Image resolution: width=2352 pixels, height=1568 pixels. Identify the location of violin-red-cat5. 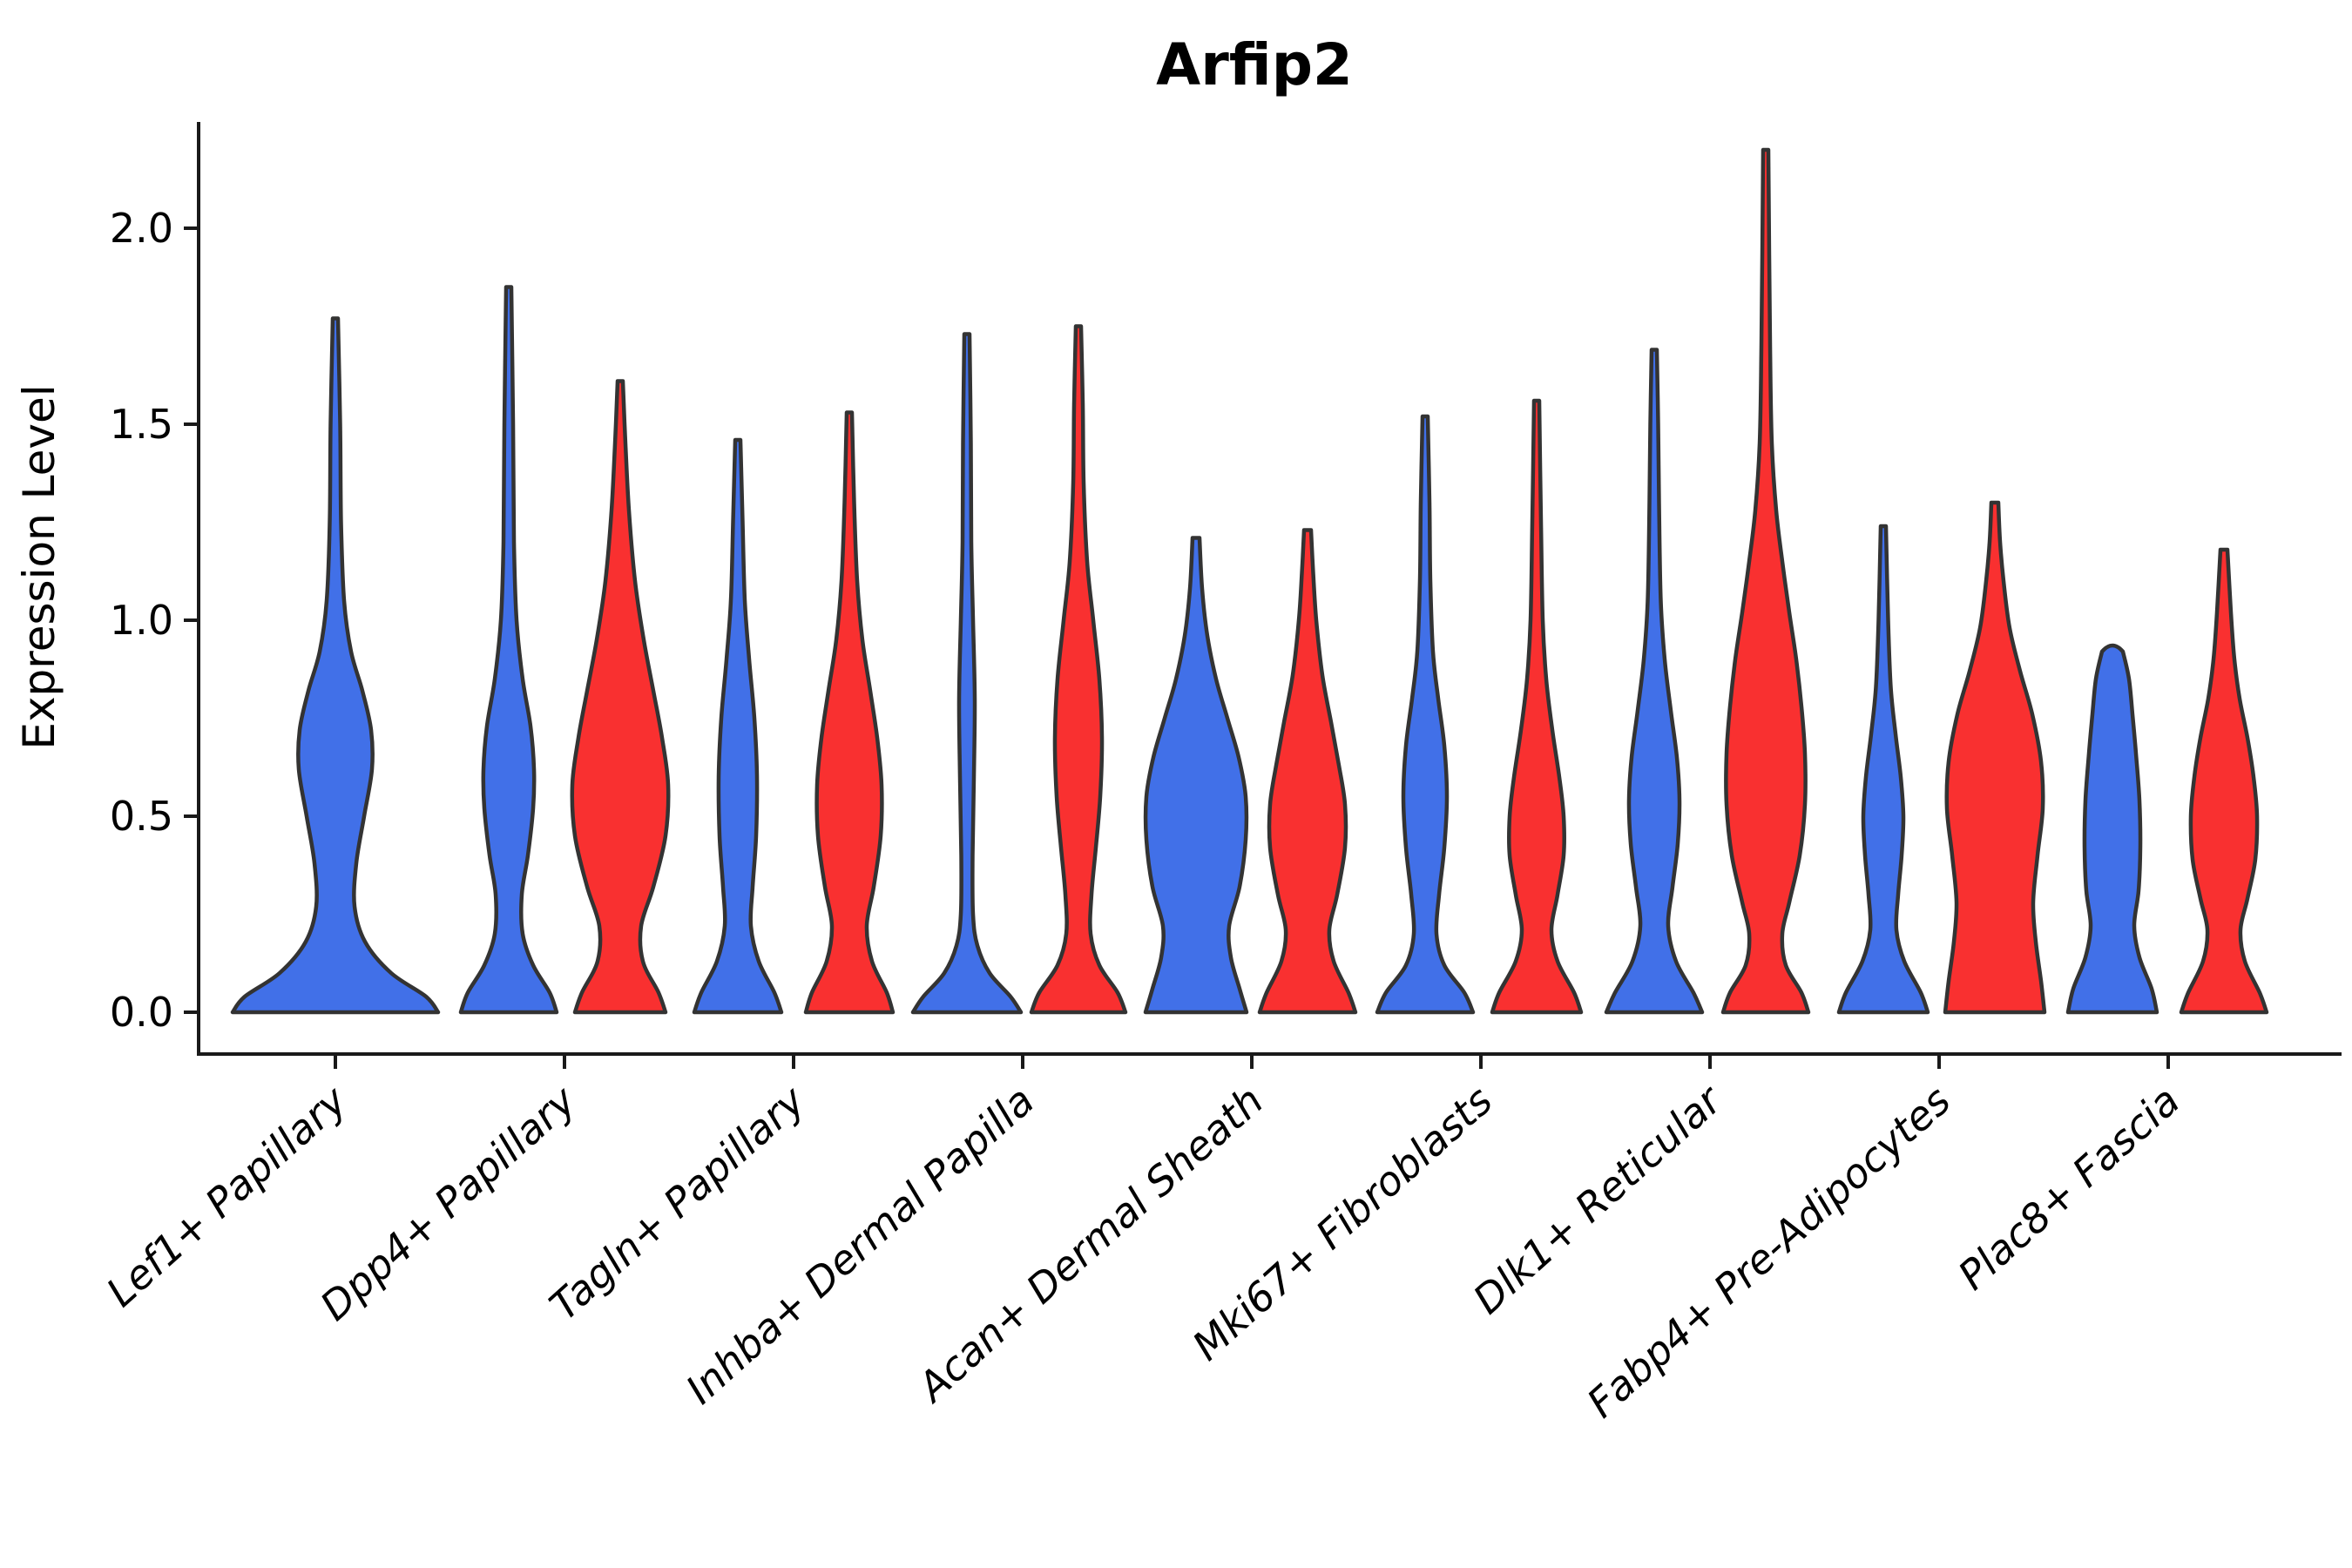
(1537, 706).